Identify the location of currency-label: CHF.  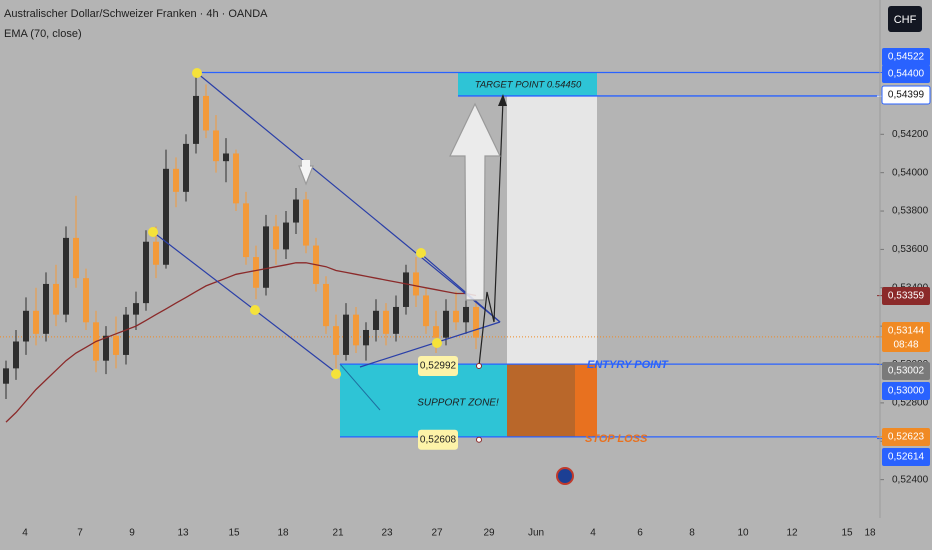
(905, 20).